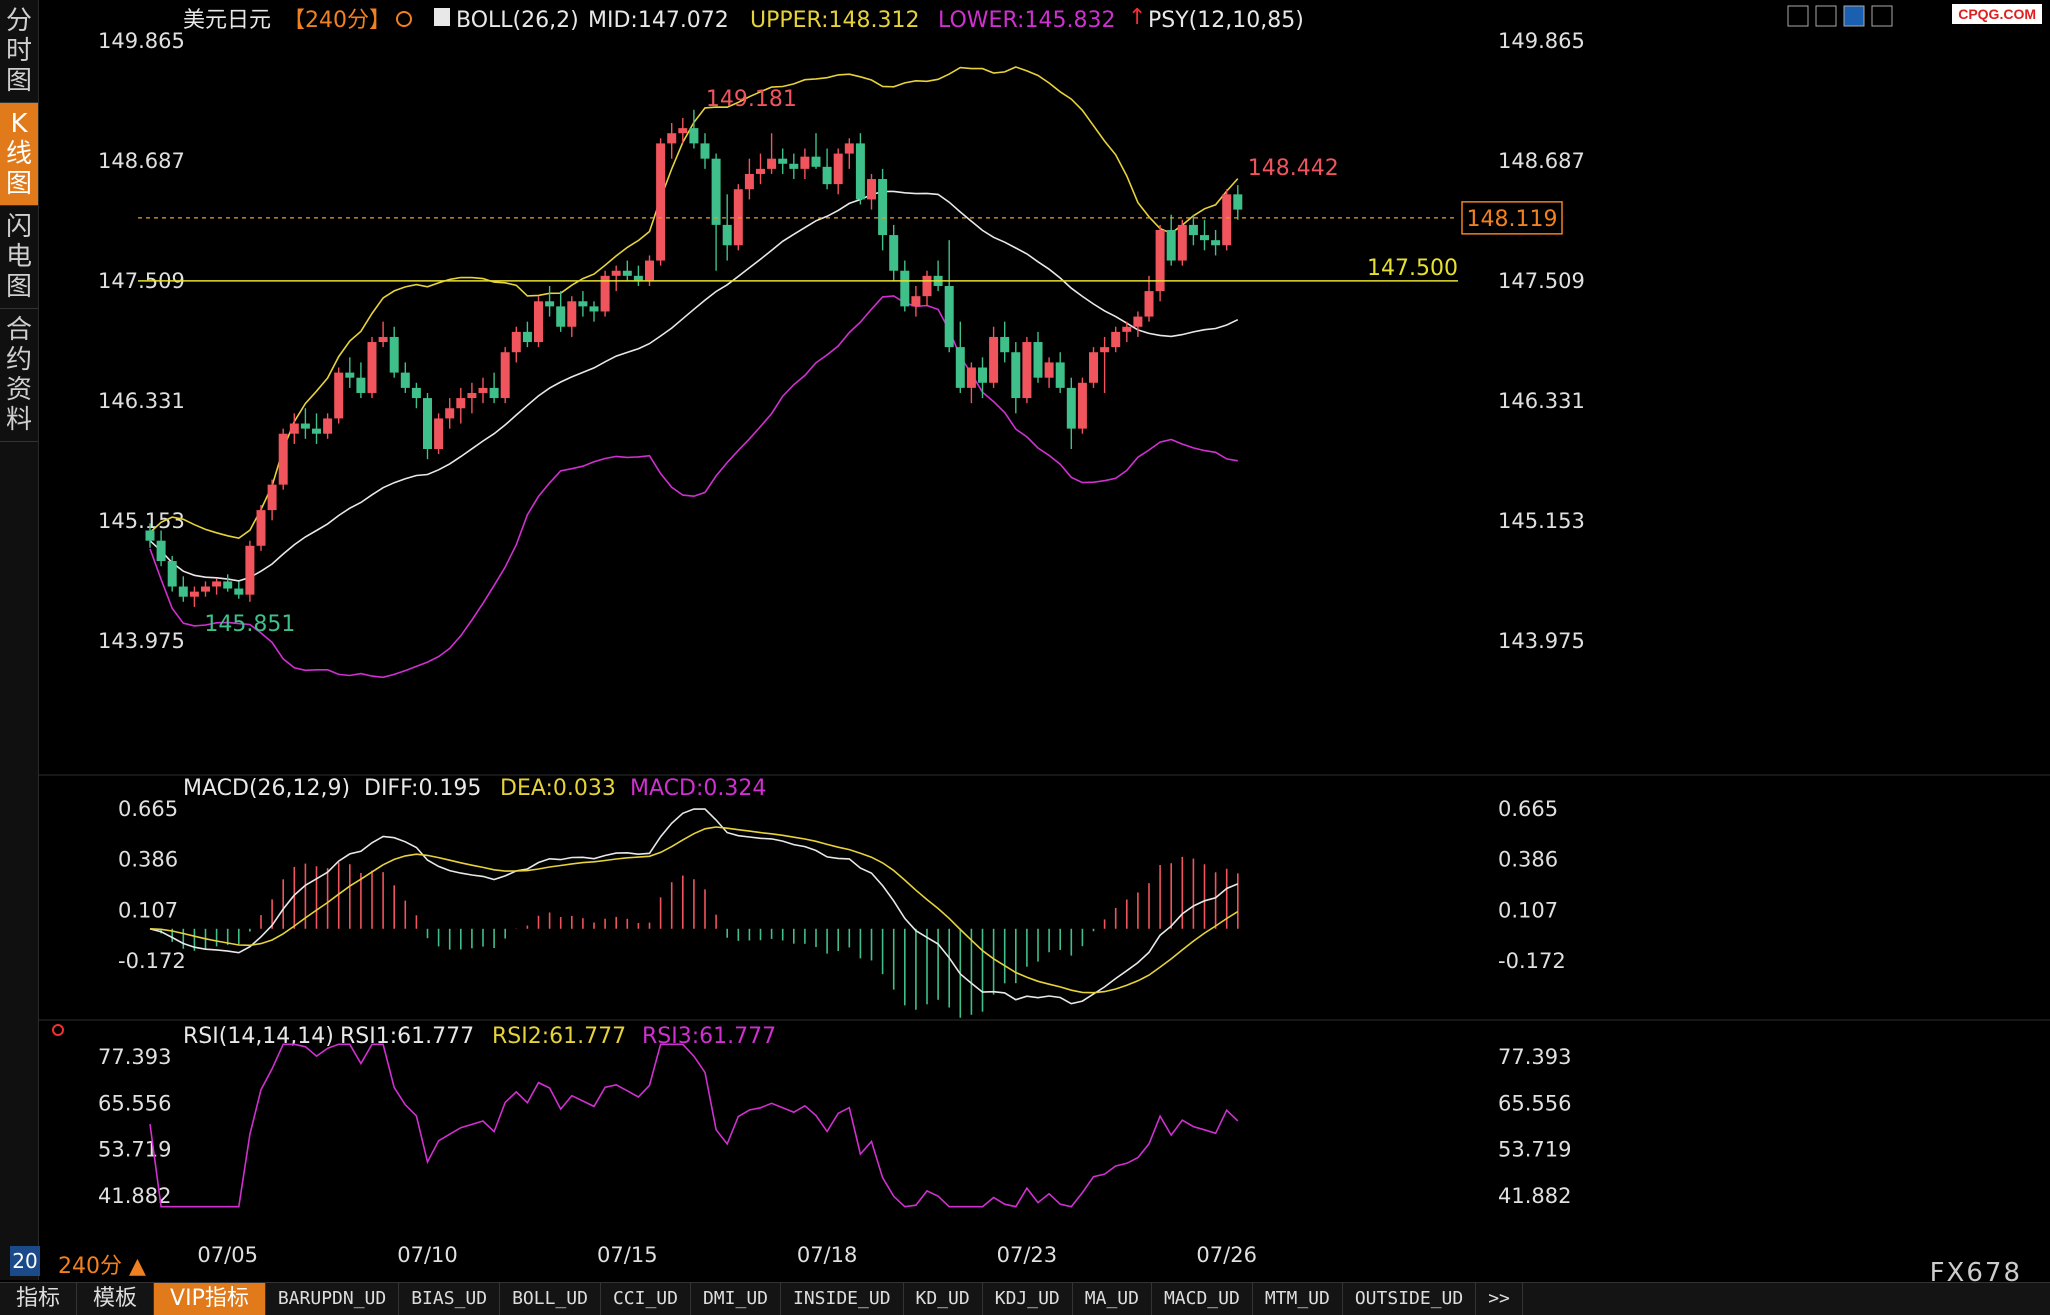 Image resolution: width=2050 pixels, height=1315 pixels. Describe the element at coordinates (19, 51) in the screenshot. I see `tab-timeshare: 分时图` at that location.